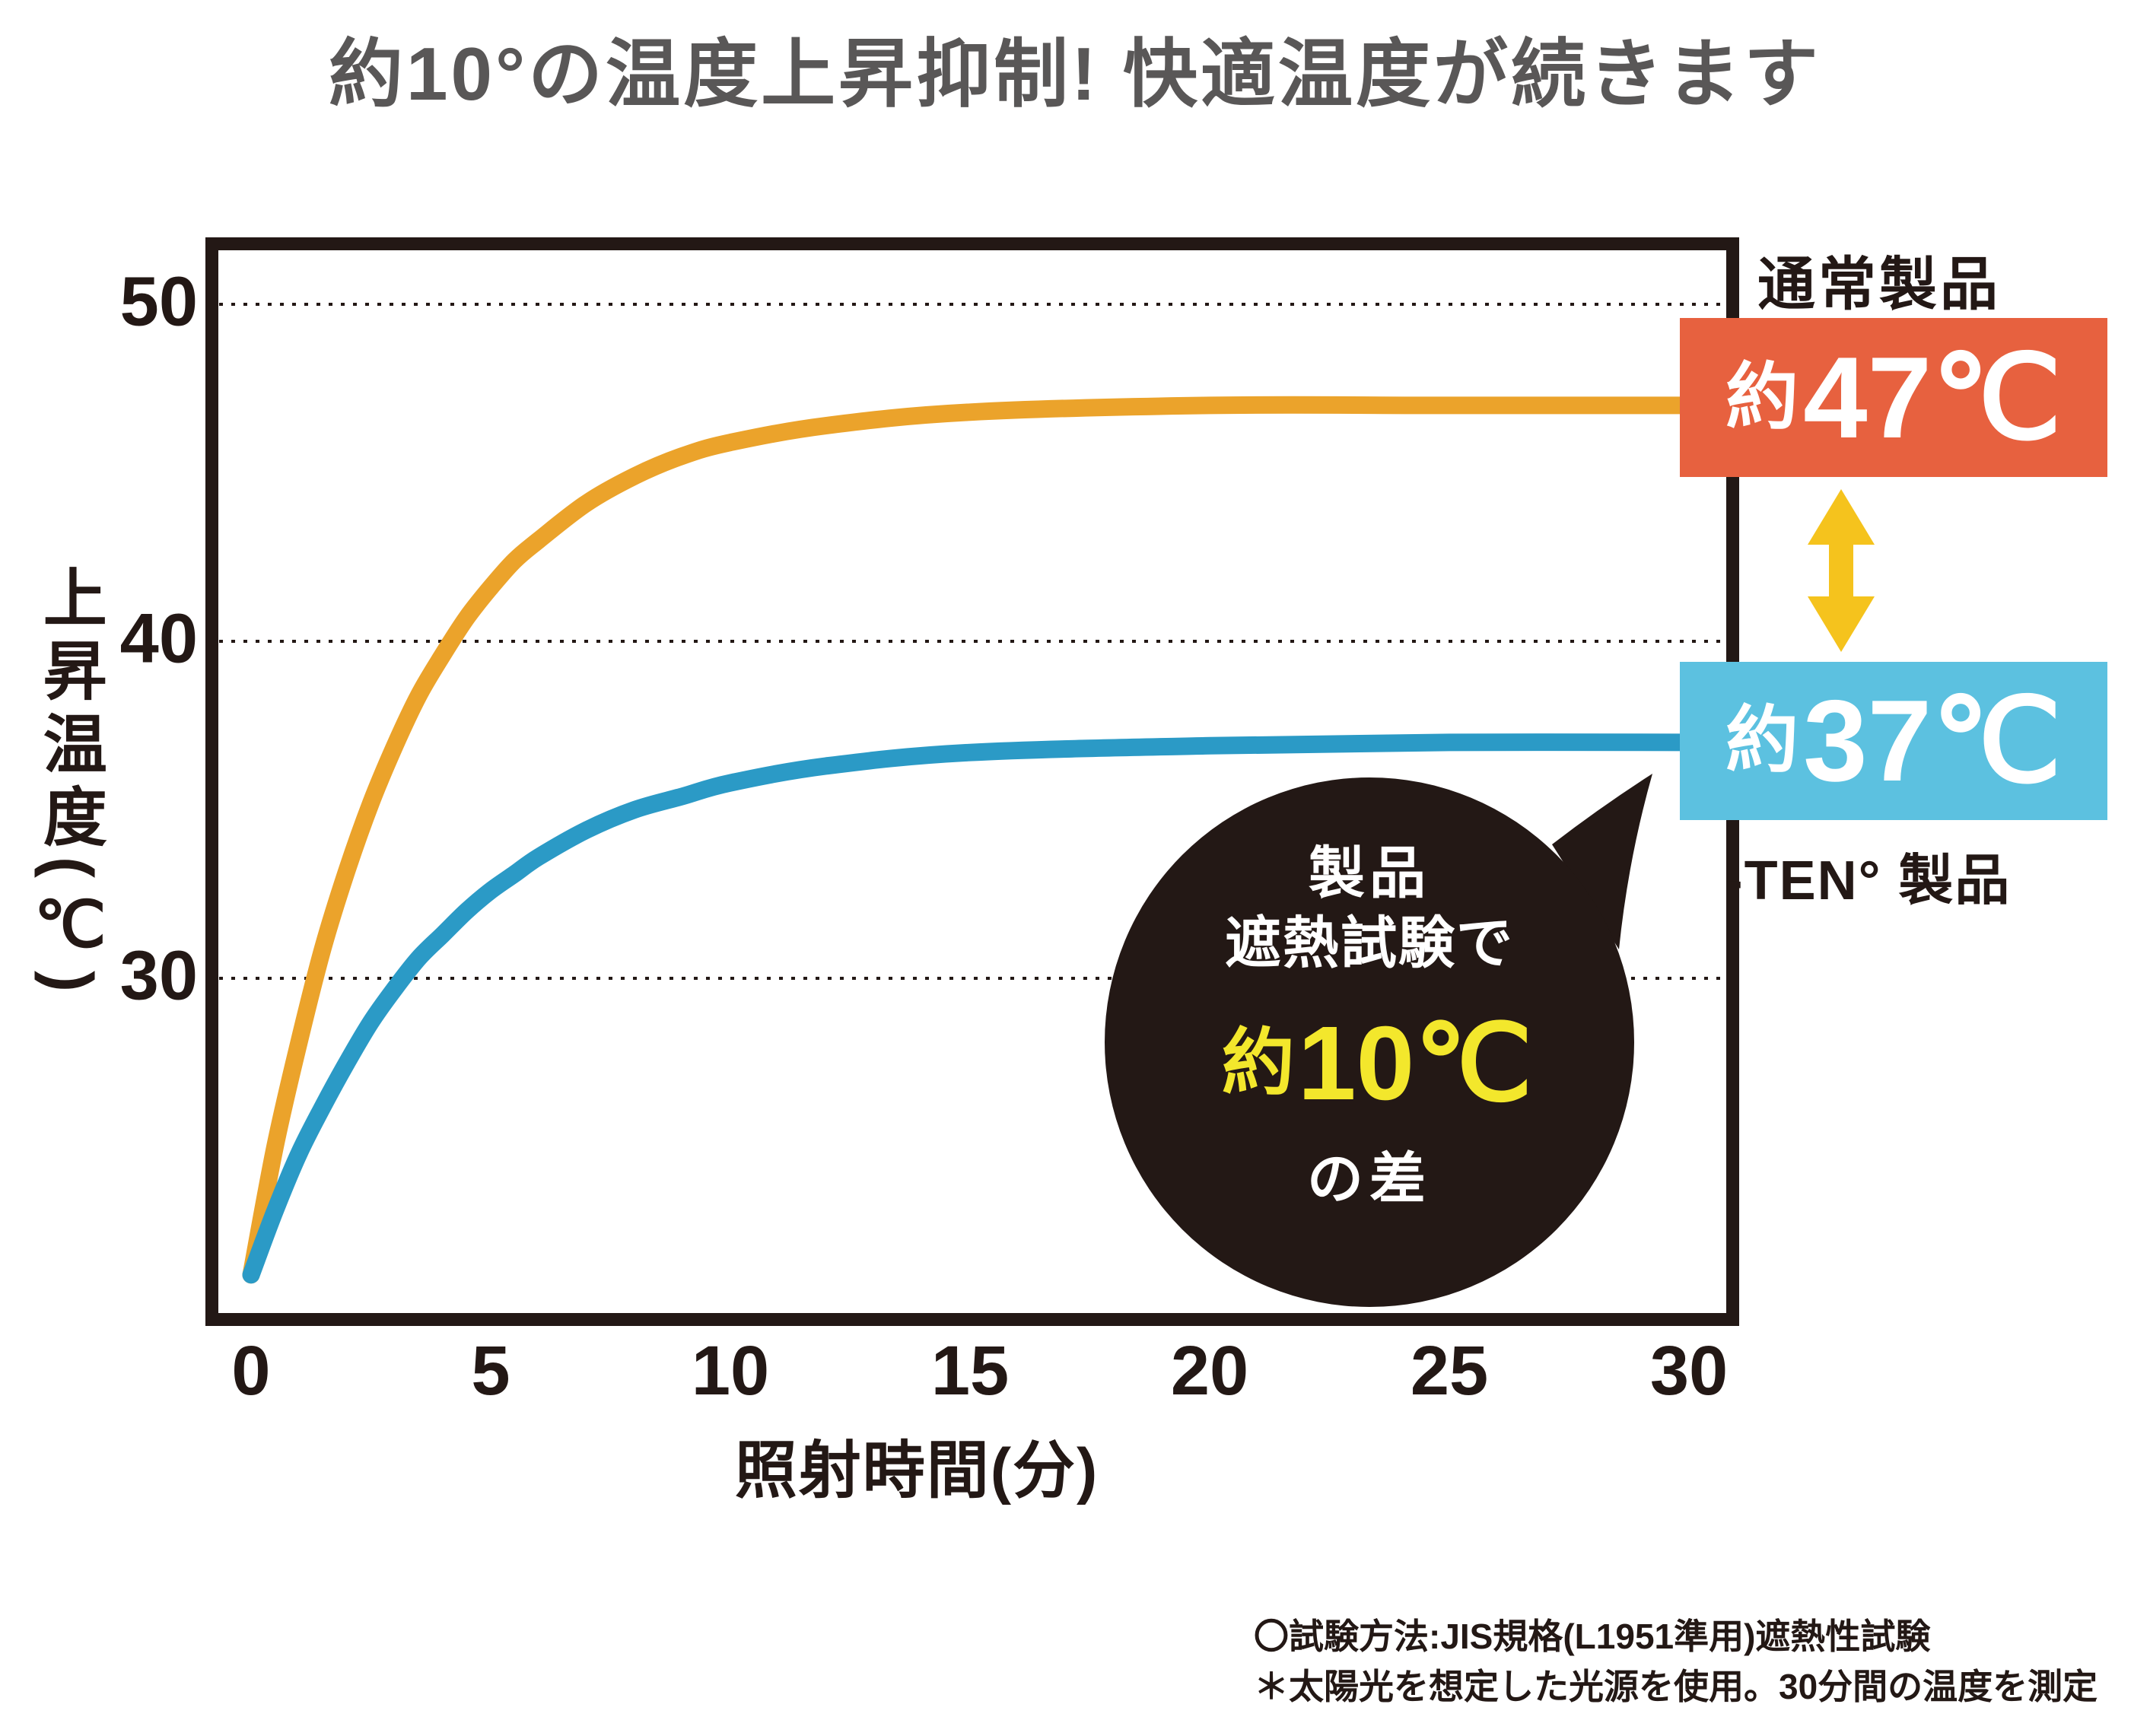  What do you see at coordinates (1075, 74) in the screenshot?
I see `page-title: 約10°の温度上昇抑制! 快適温度が続きます` at bounding box center [1075, 74].